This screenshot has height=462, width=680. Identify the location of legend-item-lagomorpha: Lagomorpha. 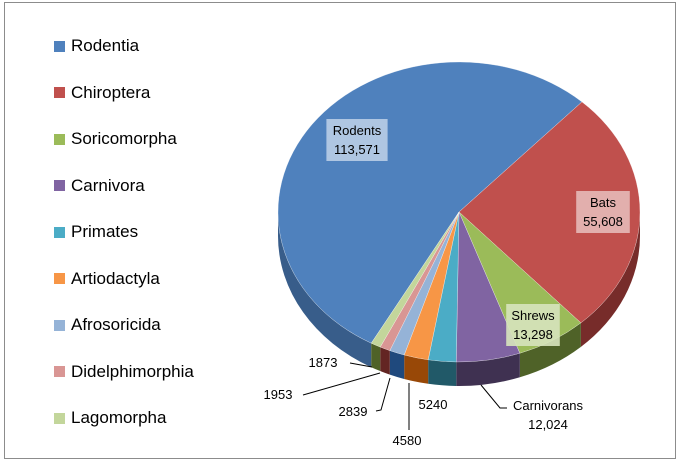
(110, 418).